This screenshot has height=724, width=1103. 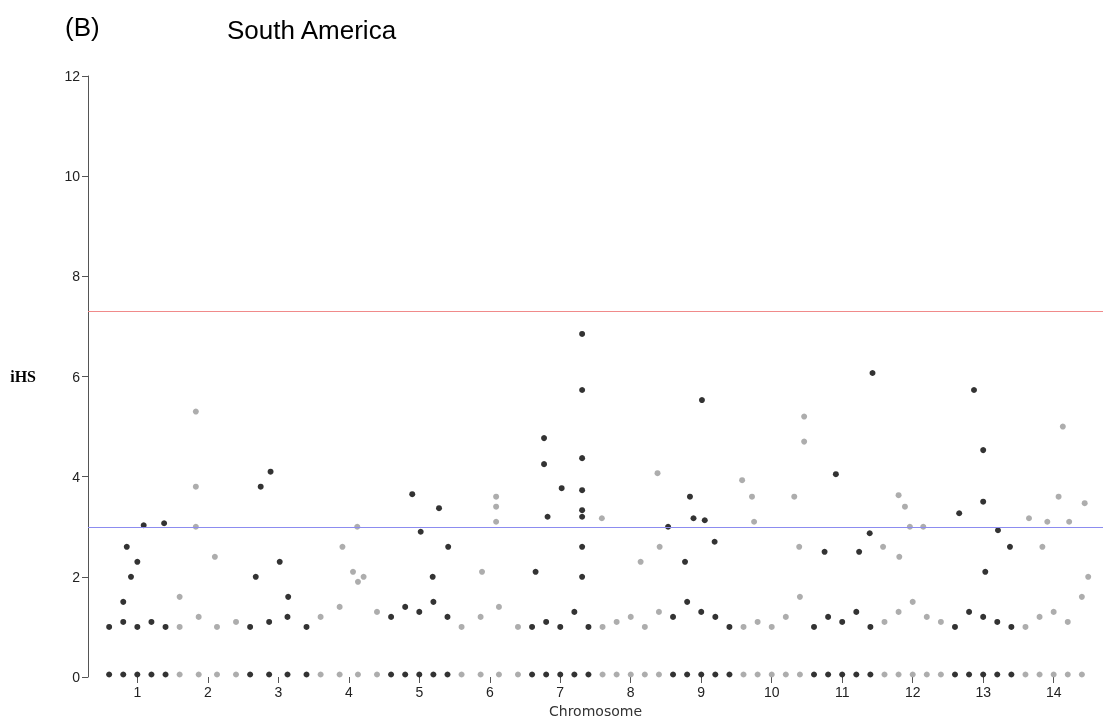 What do you see at coordinates (842, 692) in the screenshot?
I see `x-tick-label: 11` at bounding box center [842, 692].